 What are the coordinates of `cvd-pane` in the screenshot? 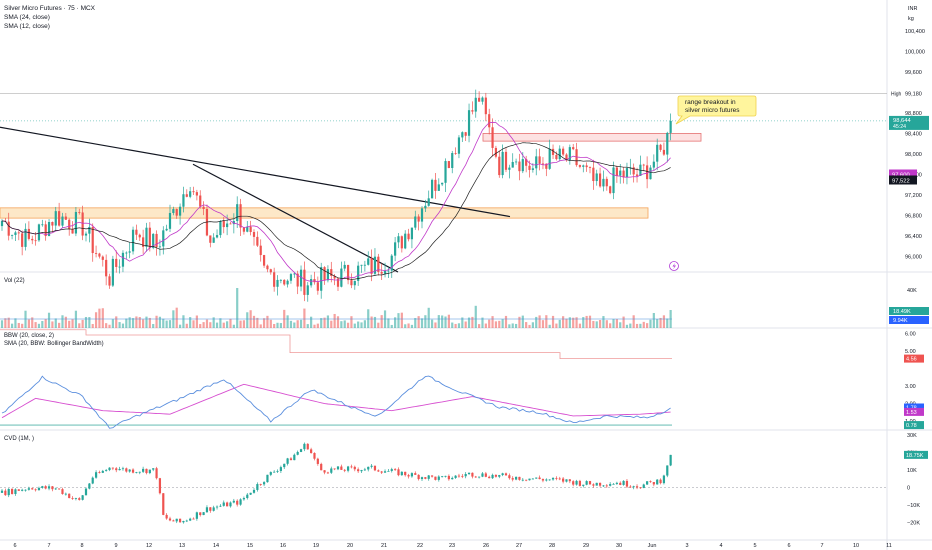 It's located at (443, 483).